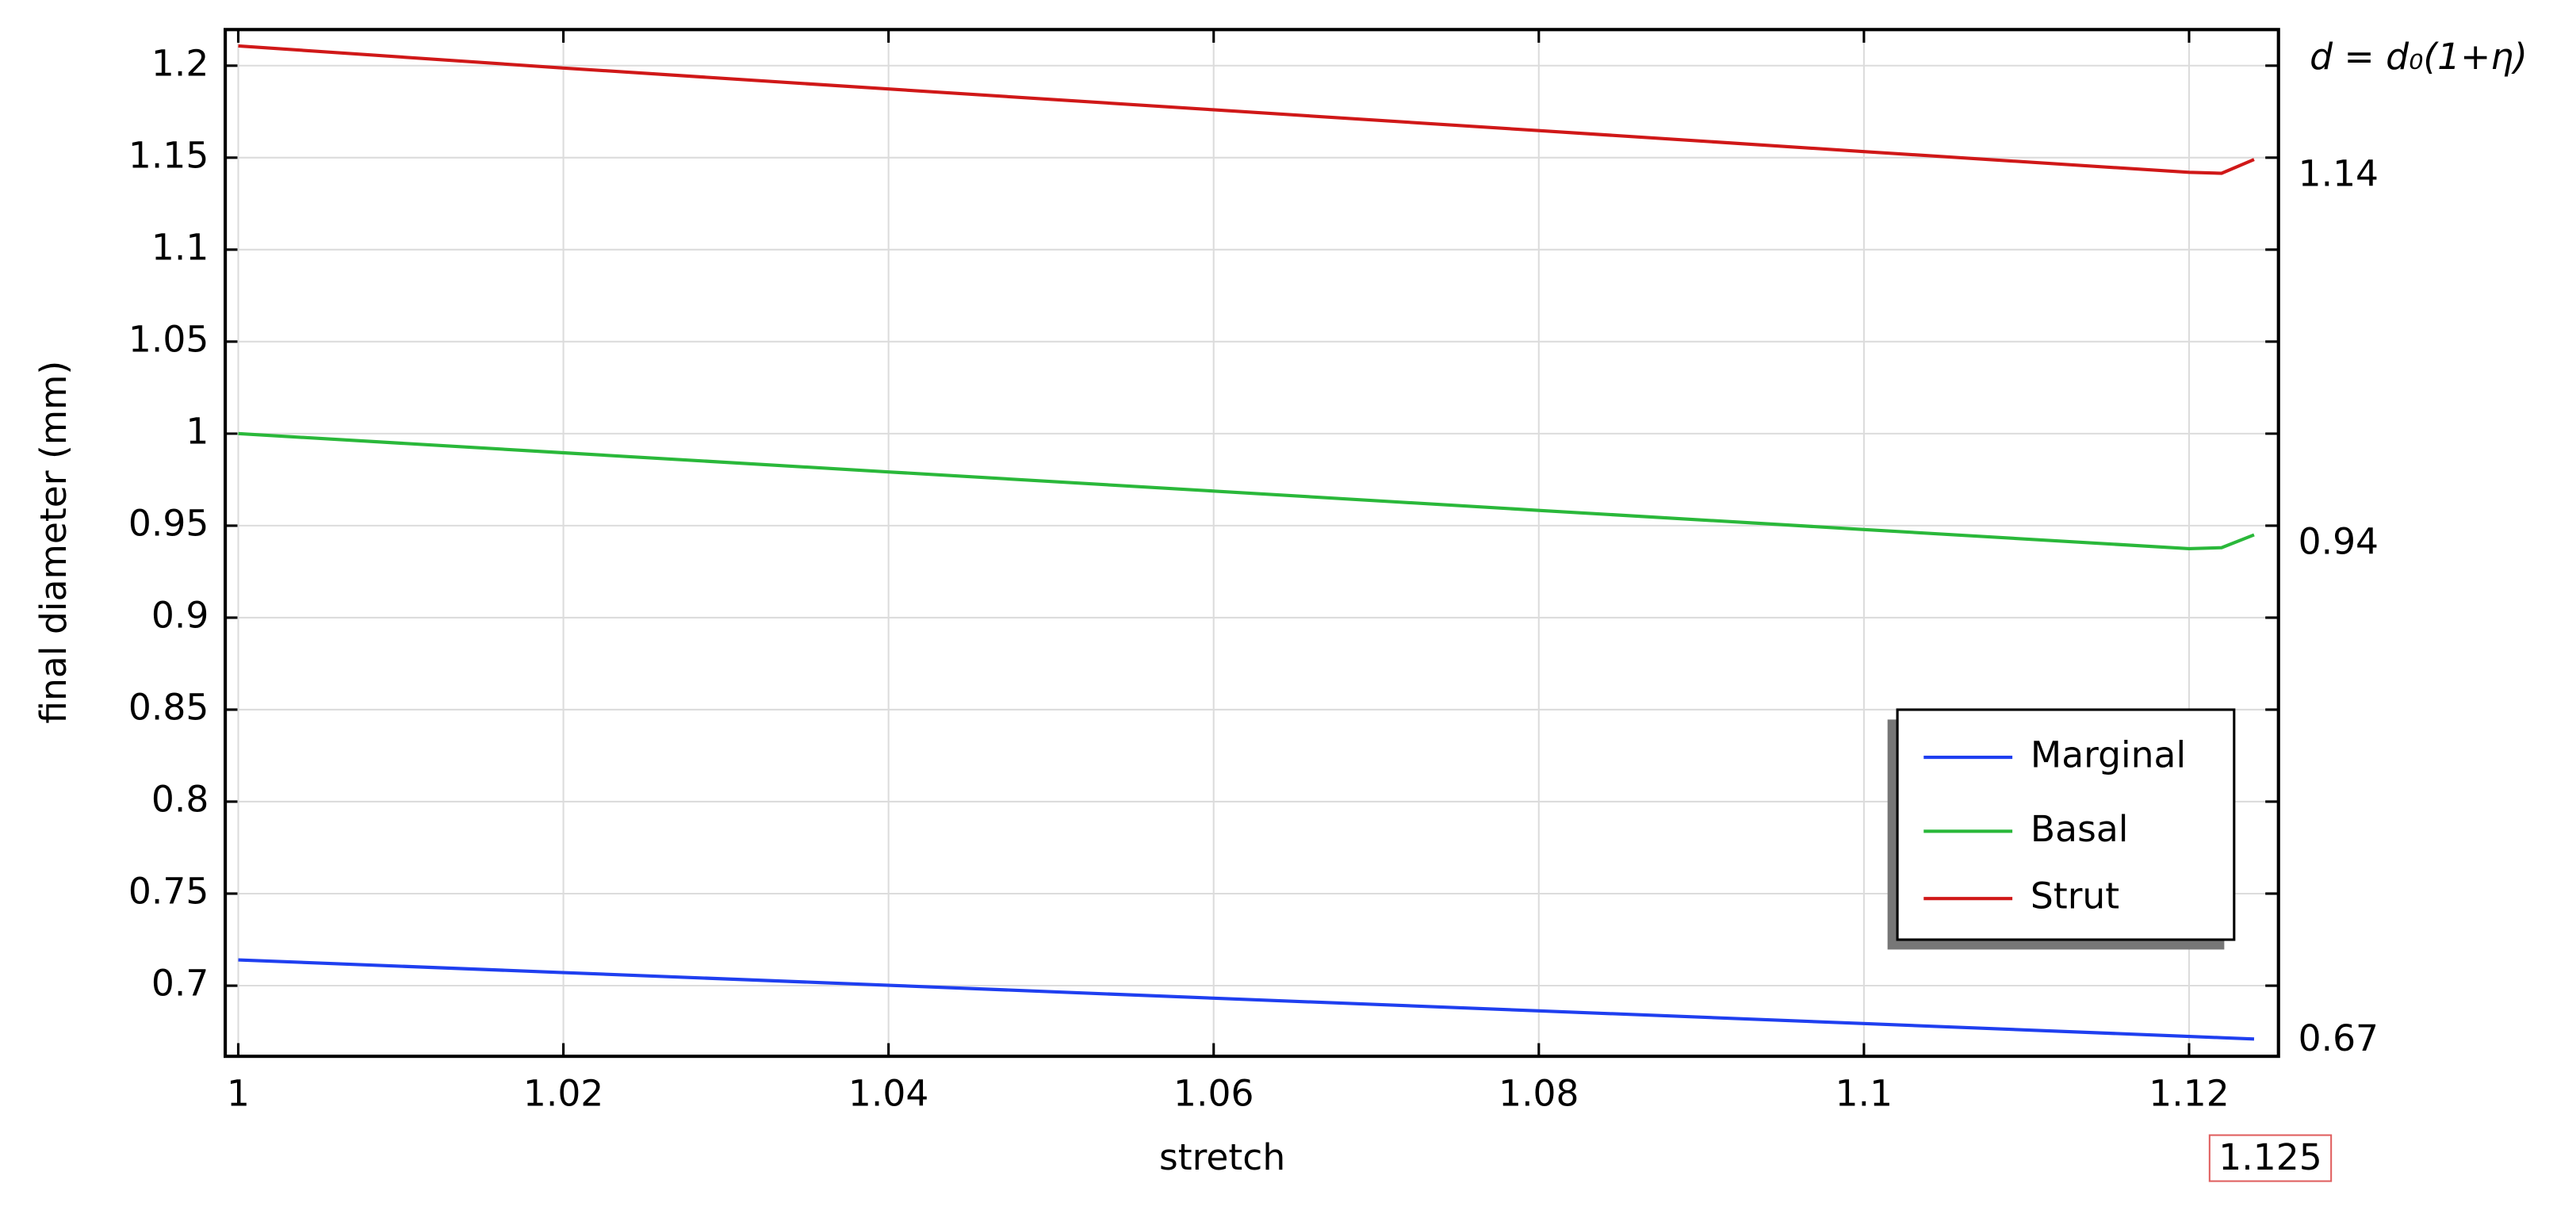 The width and height of the screenshot is (2576, 1214). What do you see at coordinates (1213, 1093) in the screenshot?
I see `x-tick-label: 1.06` at bounding box center [1213, 1093].